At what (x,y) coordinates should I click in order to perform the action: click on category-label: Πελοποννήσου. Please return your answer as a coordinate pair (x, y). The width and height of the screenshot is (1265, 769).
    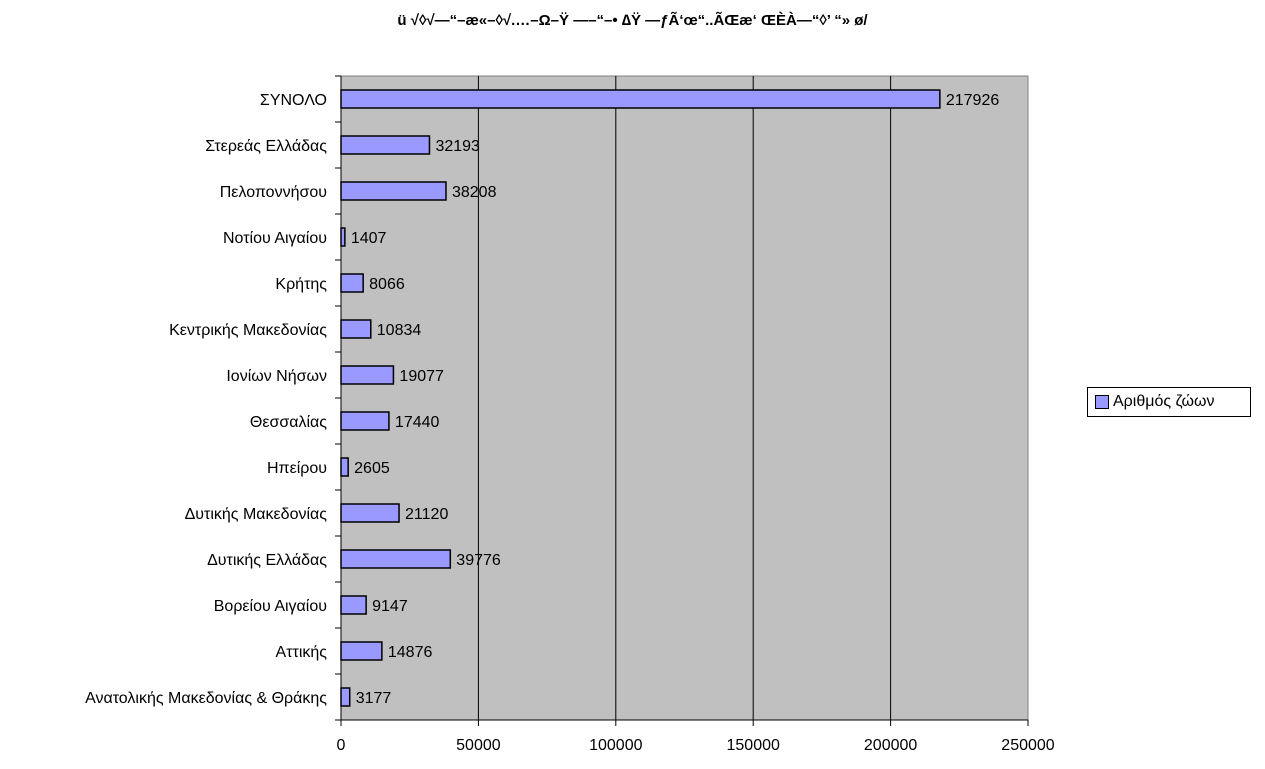
    Looking at the image, I should click on (273, 192).